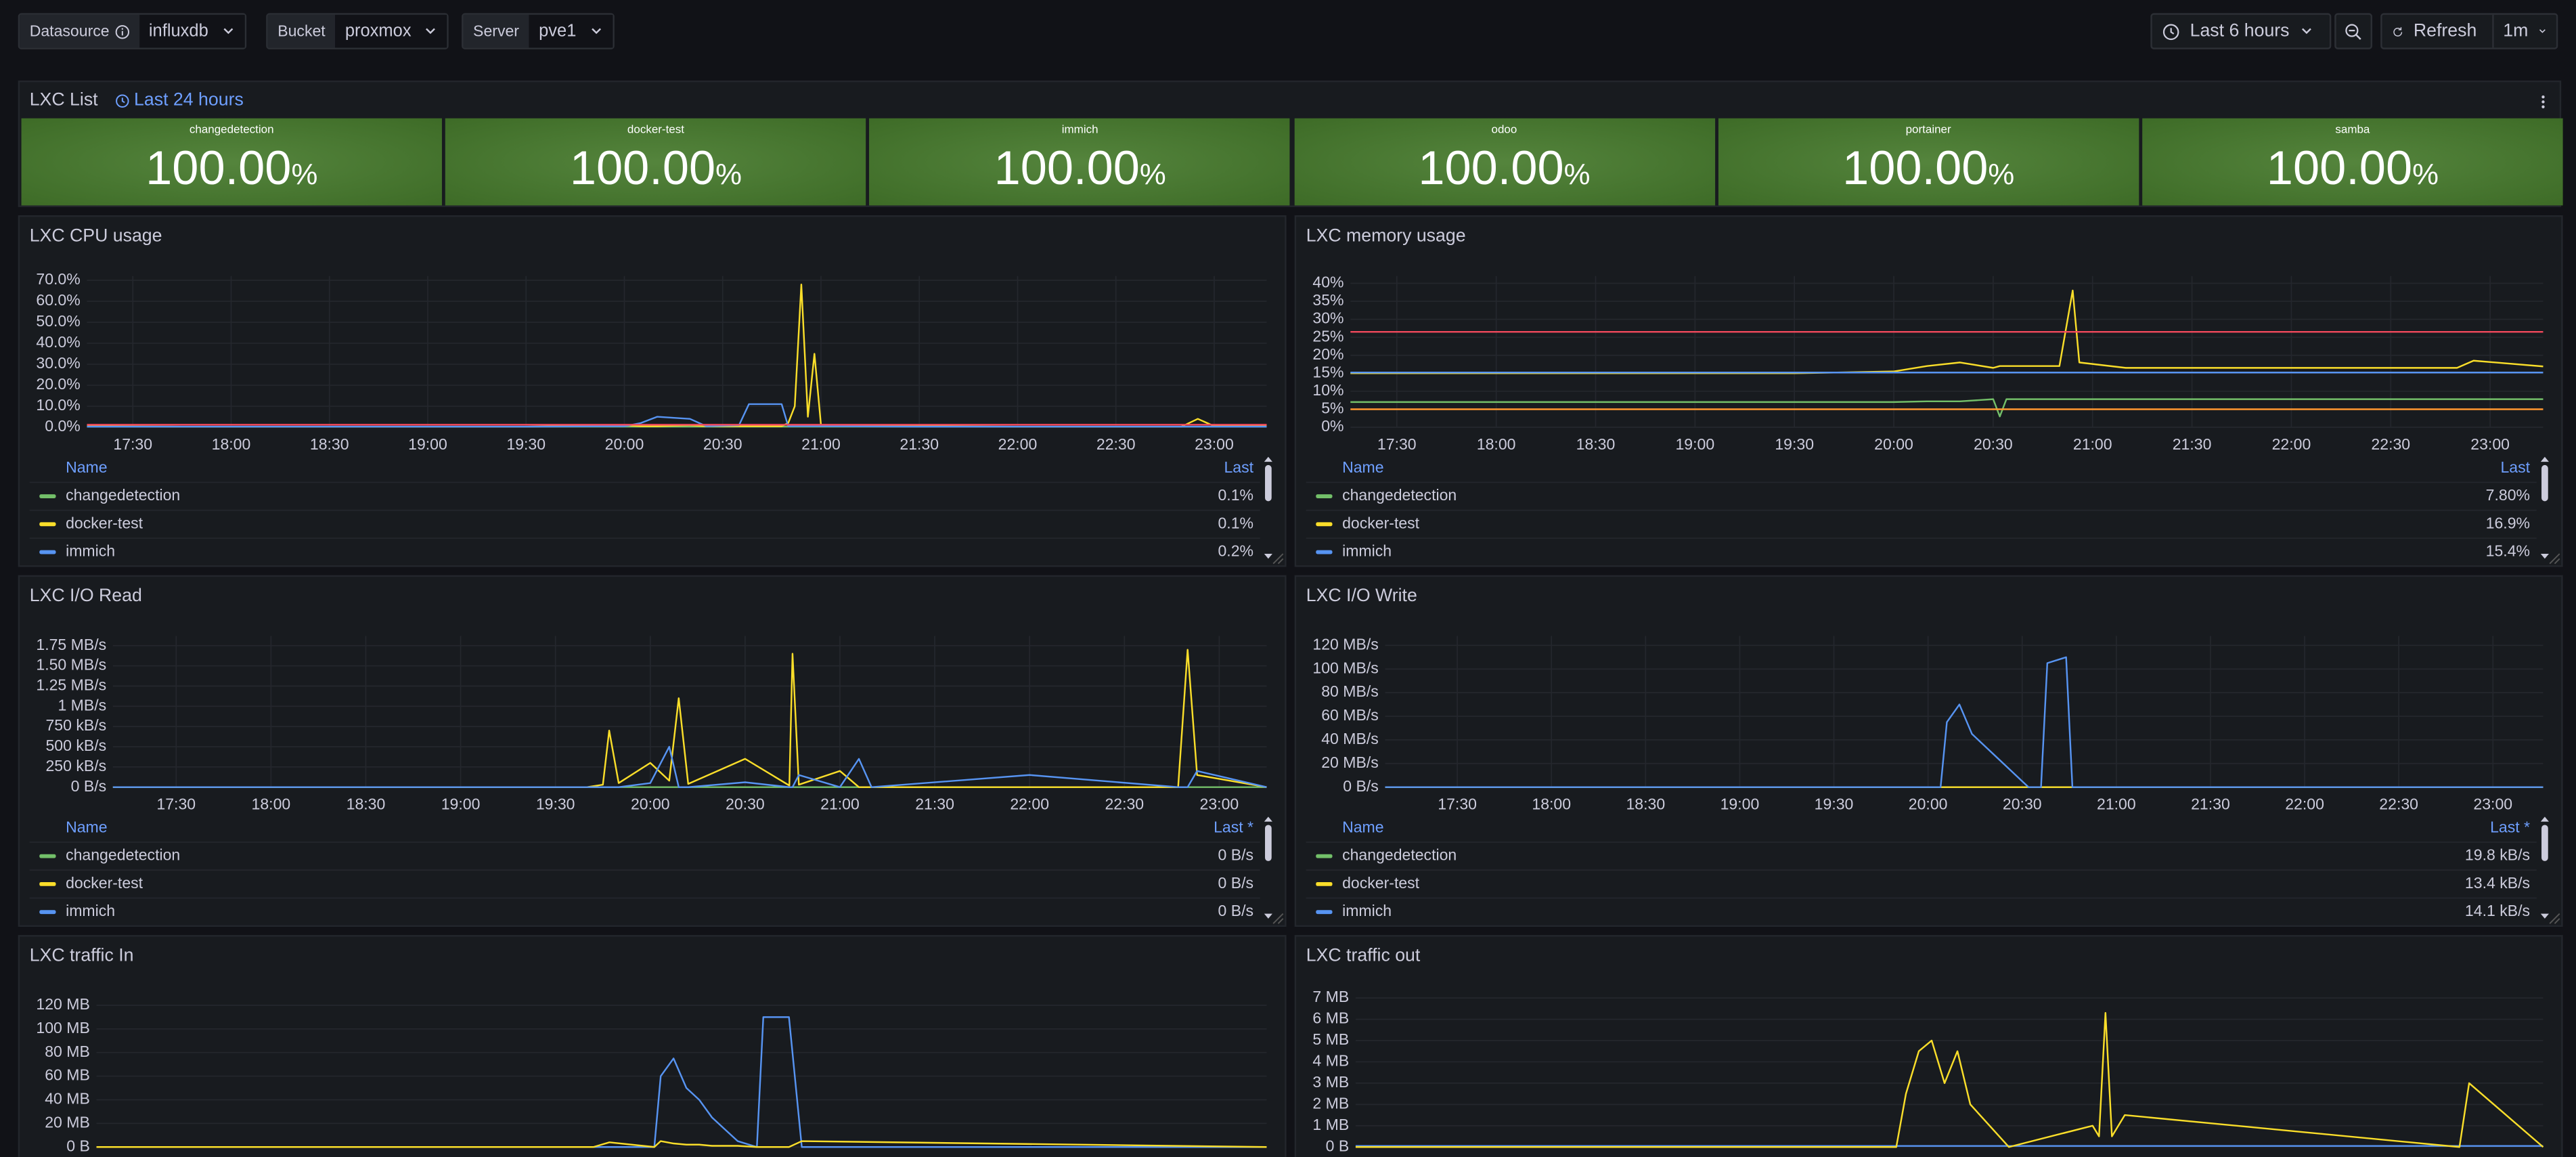 This screenshot has height=1157, width=2576. What do you see at coordinates (2508, 495) in the screenshot?
I see `legend-value: 7.80%` at bounding box center [2508, 495].